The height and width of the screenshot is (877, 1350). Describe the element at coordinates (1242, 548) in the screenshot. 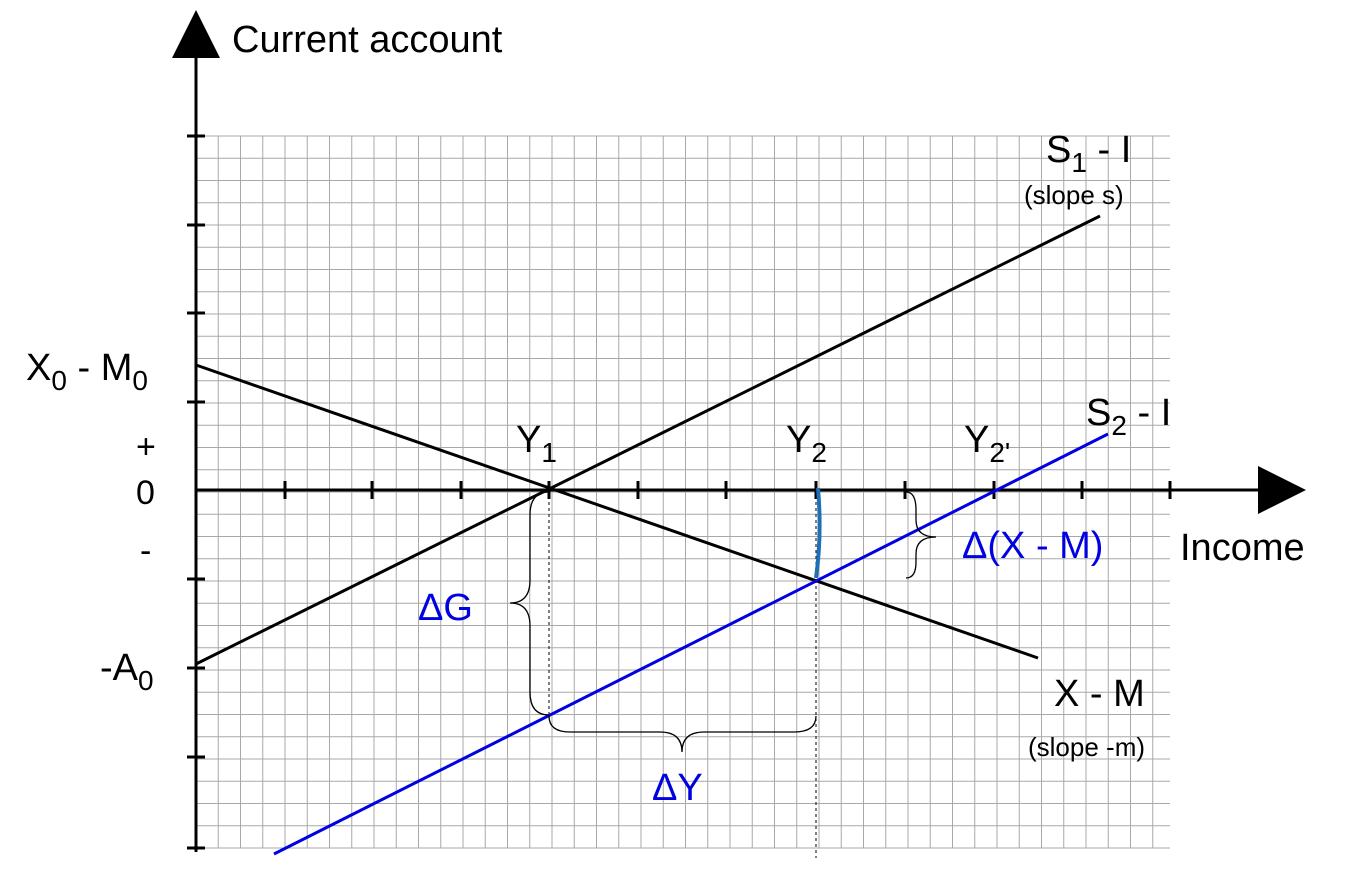

I see `x-axis-title: Income` at that location.